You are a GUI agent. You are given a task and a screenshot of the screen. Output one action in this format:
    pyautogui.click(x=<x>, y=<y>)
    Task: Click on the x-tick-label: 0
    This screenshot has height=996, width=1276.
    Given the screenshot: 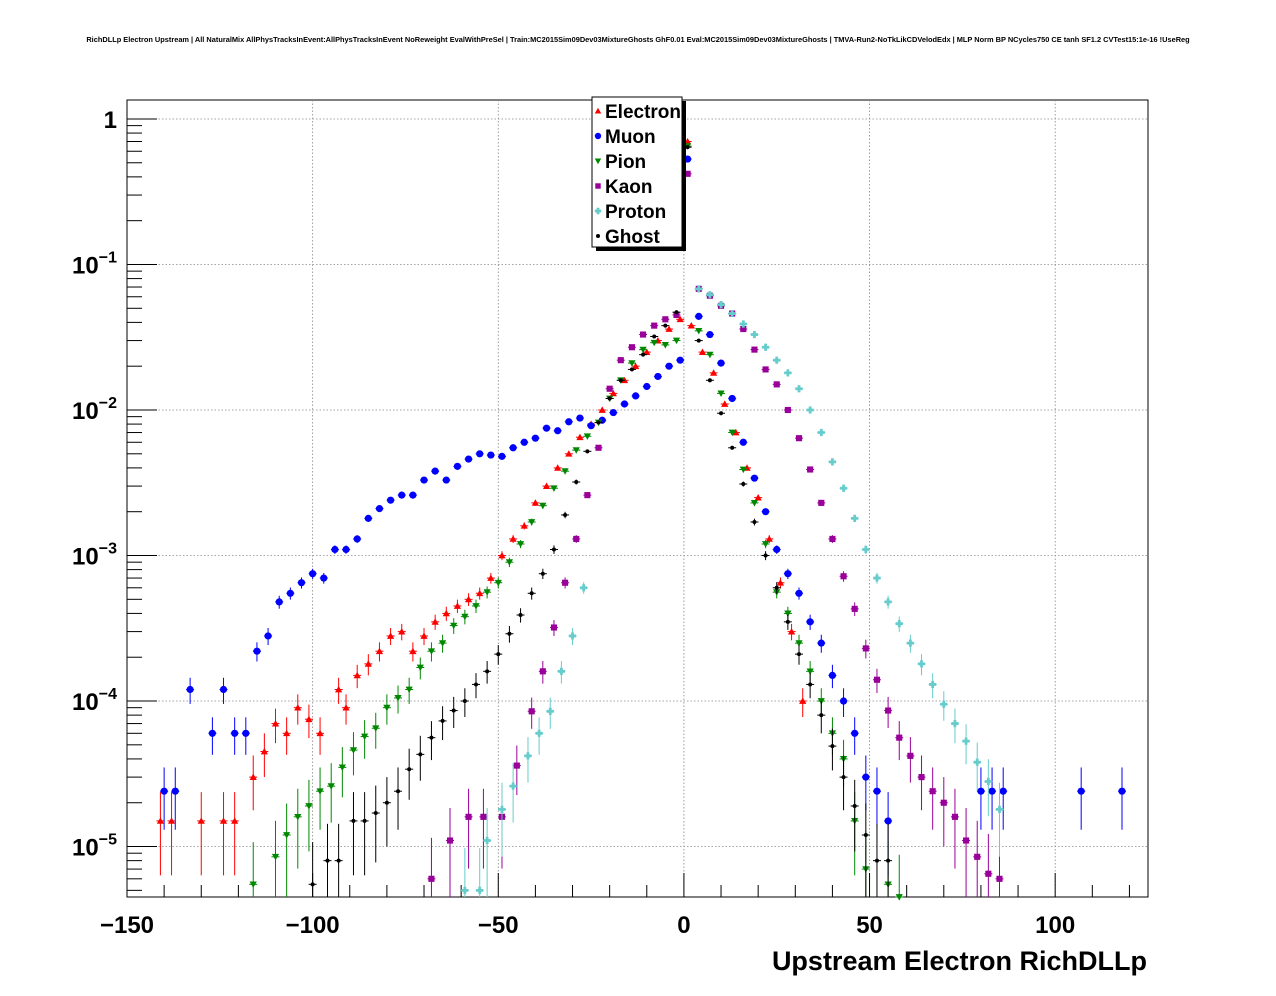 What is the action you would take?
    pyautogui.click(x=683, y=925)
    